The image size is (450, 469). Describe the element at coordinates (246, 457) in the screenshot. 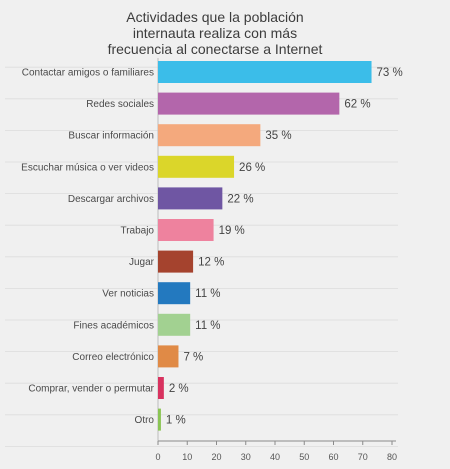

I see `x-tick-label: 30` at that location.